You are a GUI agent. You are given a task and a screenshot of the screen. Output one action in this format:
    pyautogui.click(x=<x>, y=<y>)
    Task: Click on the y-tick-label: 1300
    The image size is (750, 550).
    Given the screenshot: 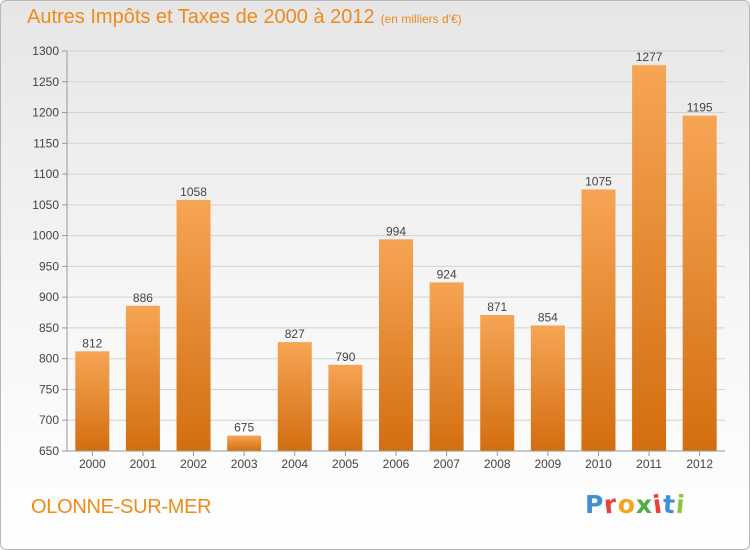 What is the action you would take?
    pyautogui.click(x=45, y=51)
    